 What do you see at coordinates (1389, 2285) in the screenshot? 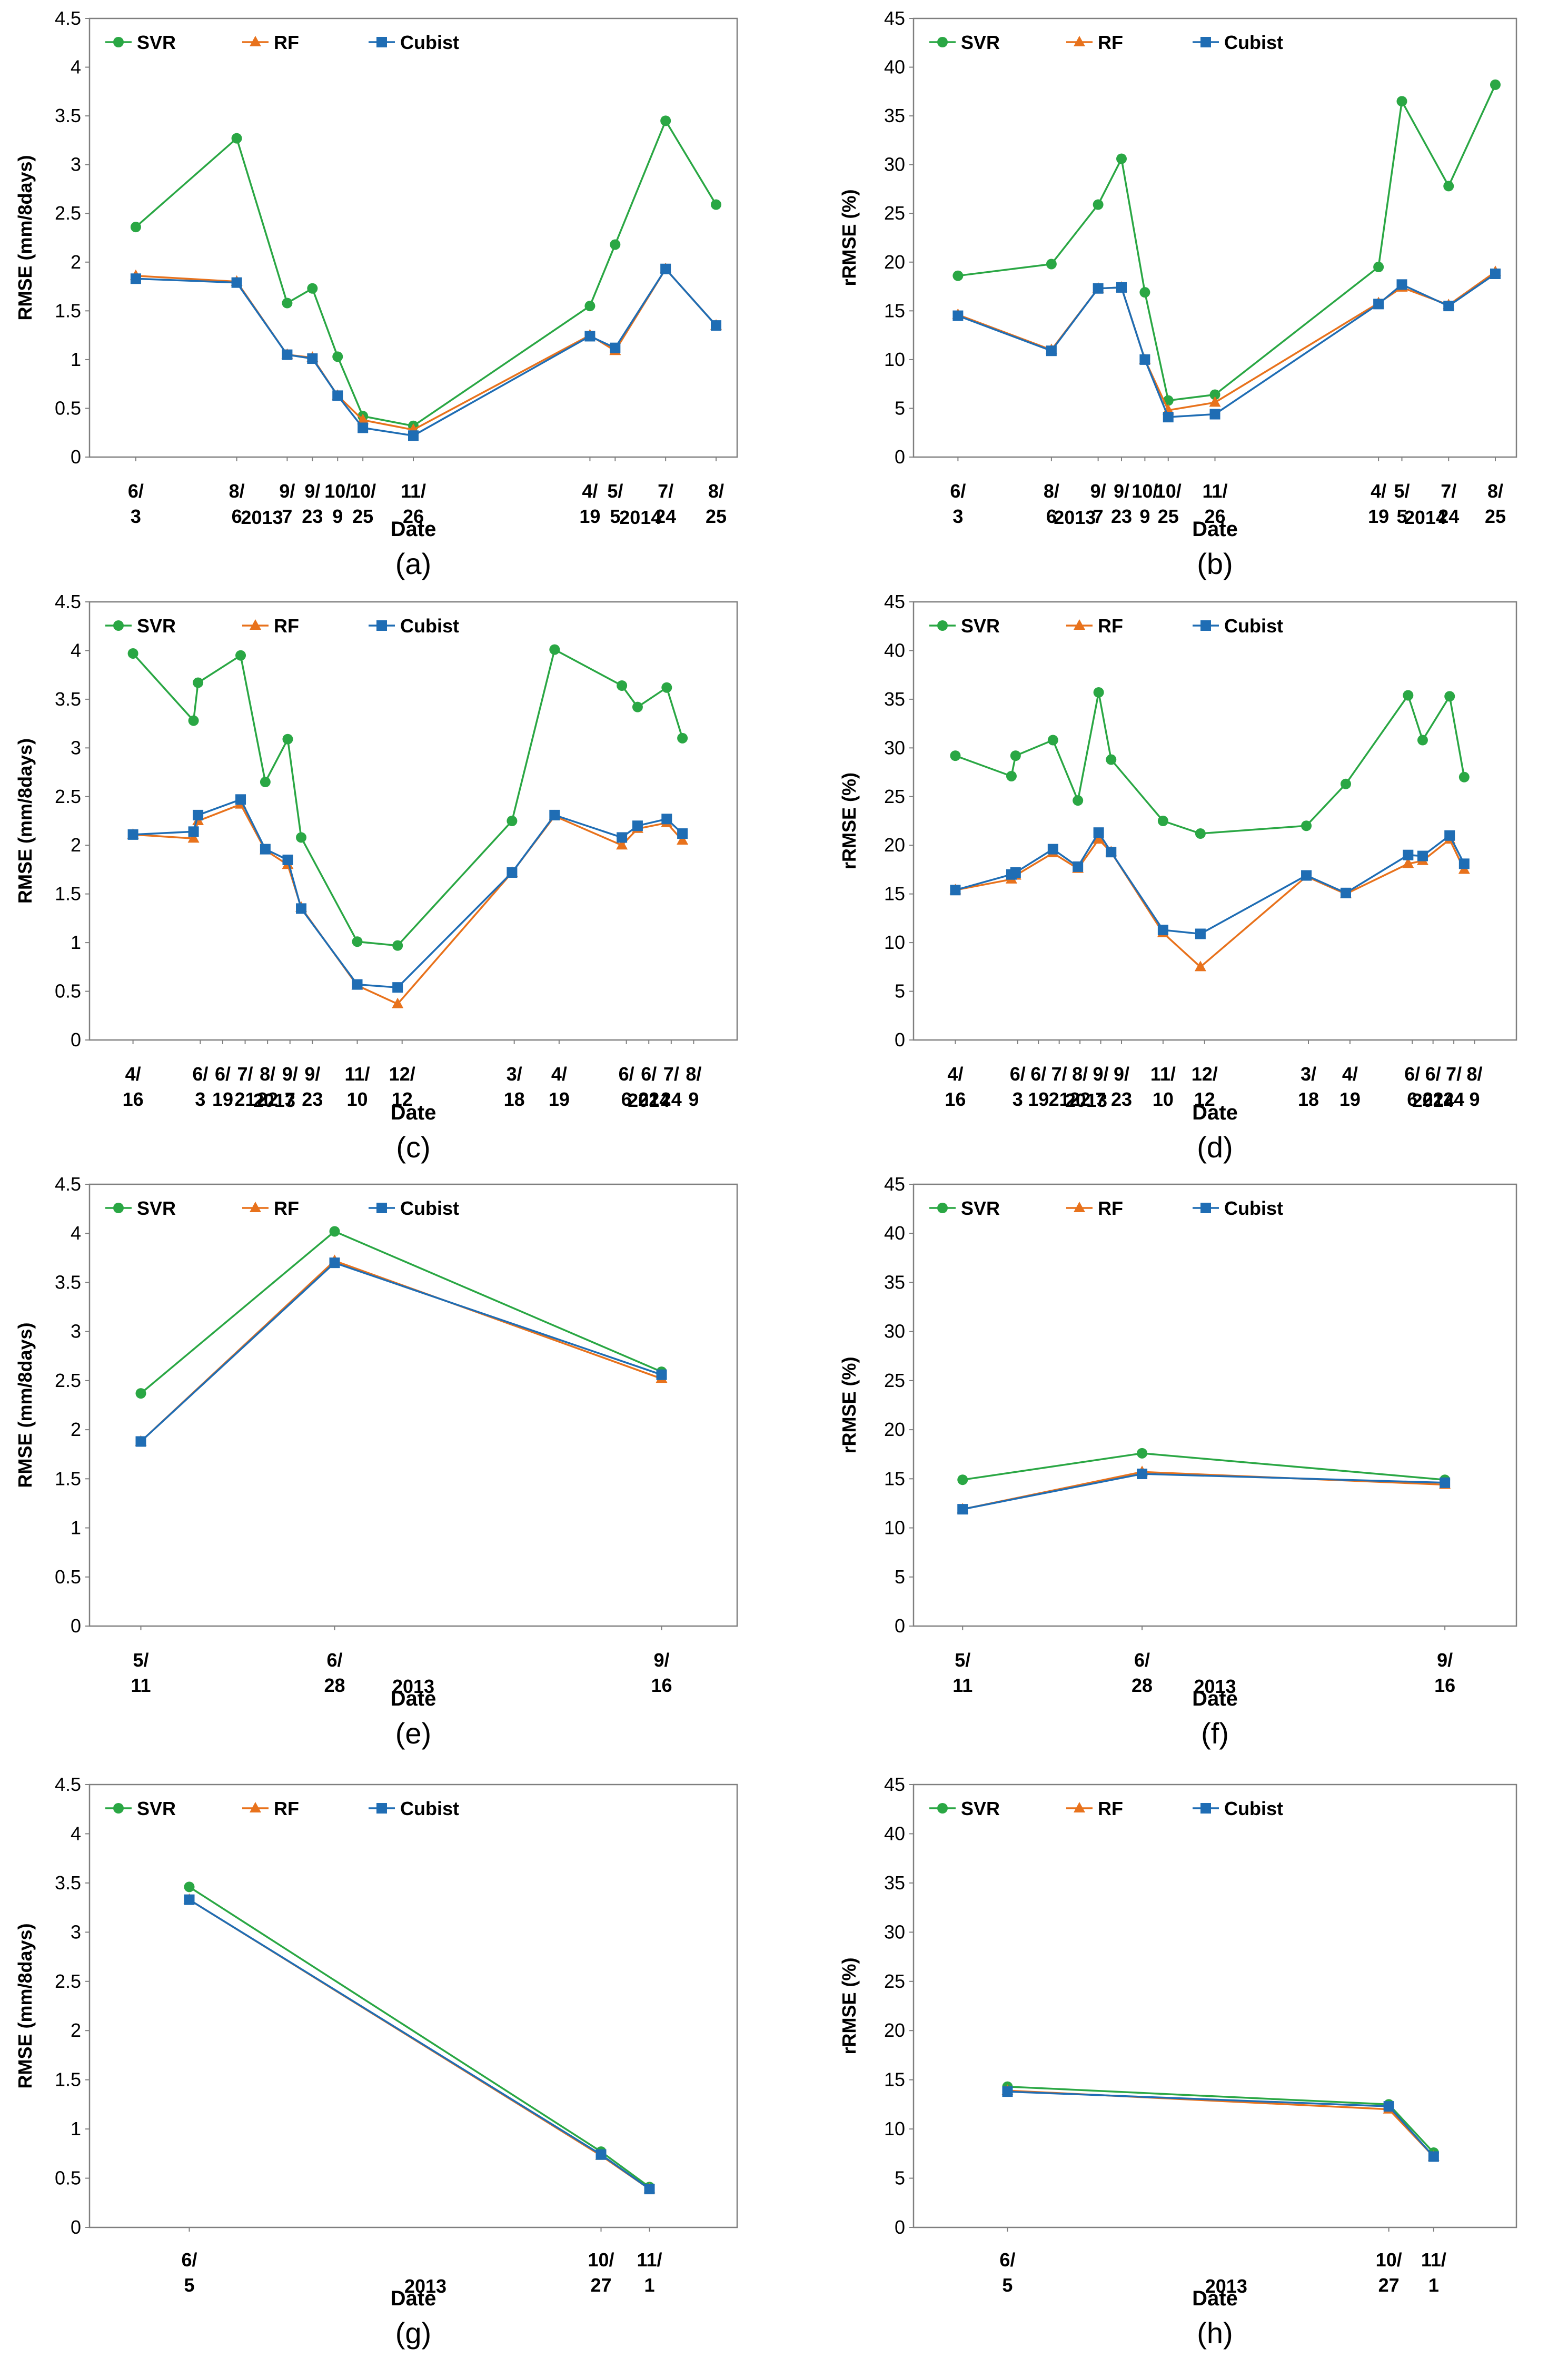
I see `x-tick-day: 27` at bounding box center [1389, 2285].